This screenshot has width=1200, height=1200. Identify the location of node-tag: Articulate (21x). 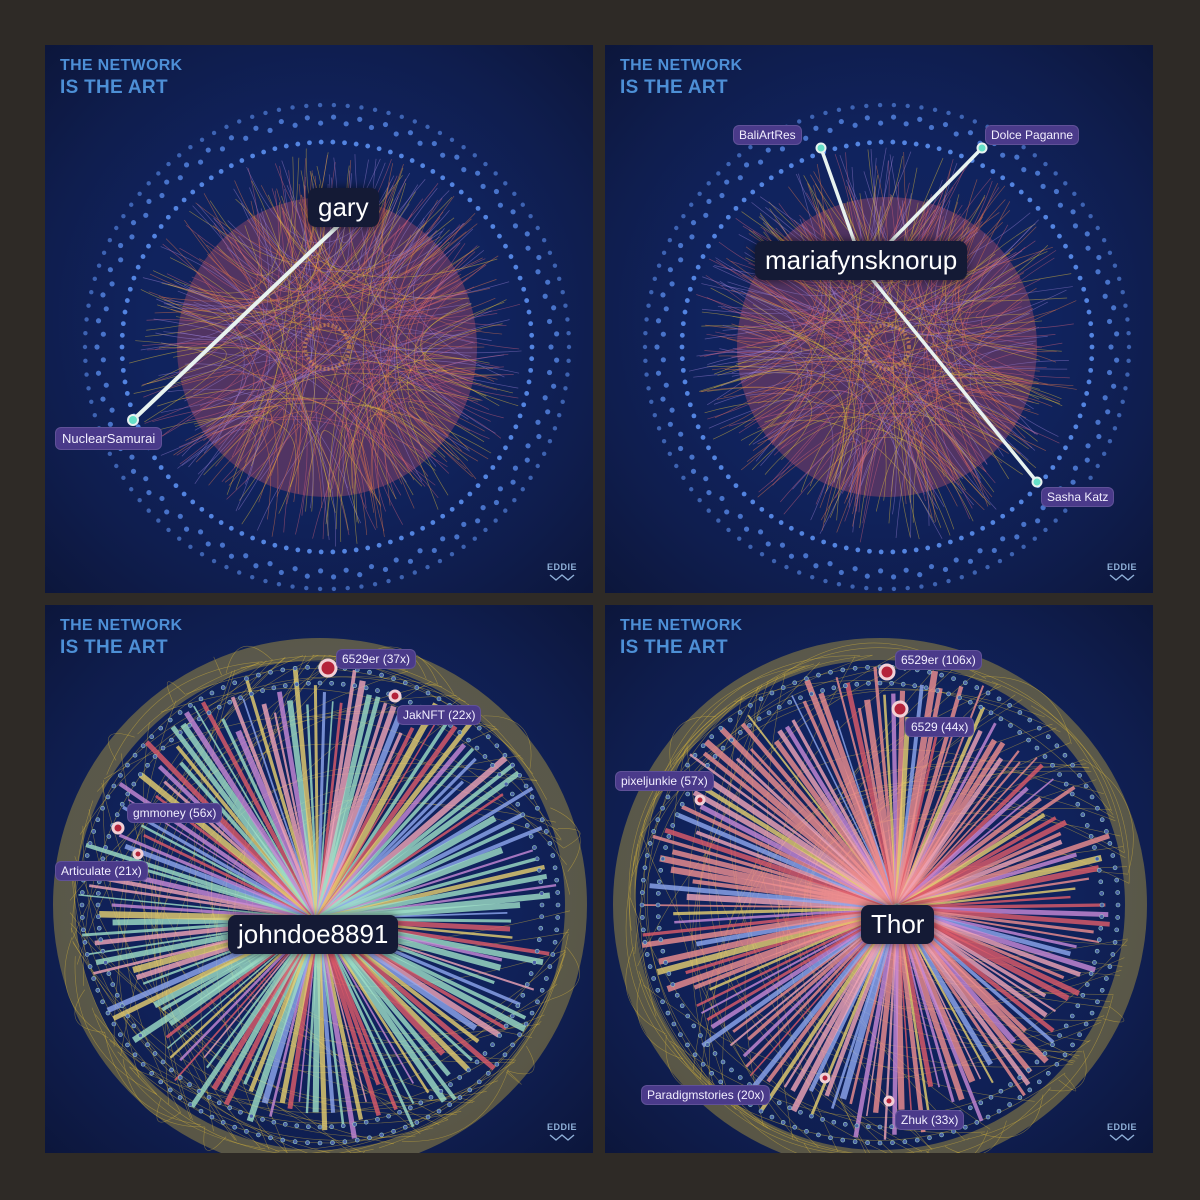
(101, 871).